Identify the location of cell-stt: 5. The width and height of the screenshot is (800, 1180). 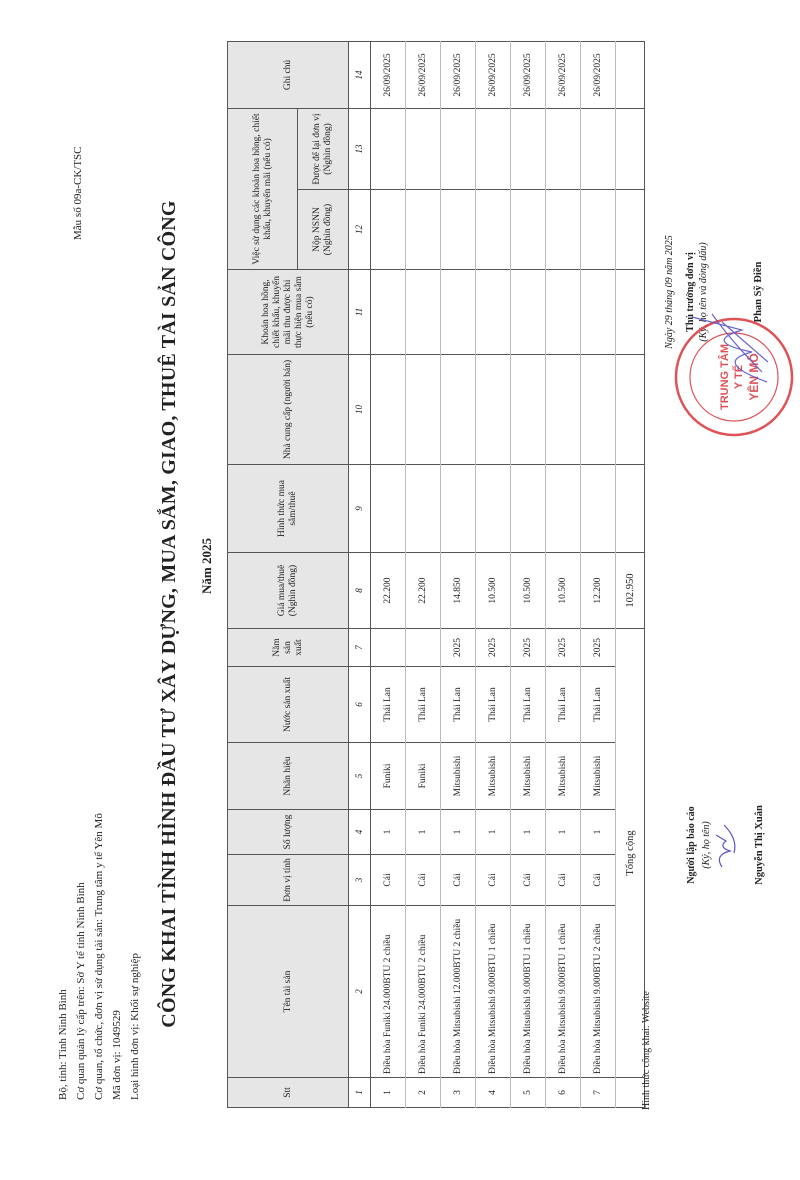
(528, 1092).